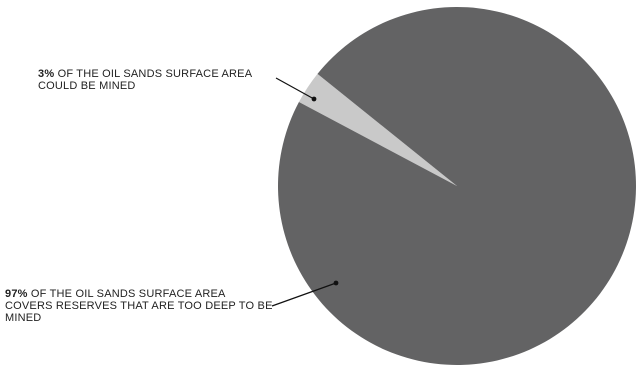  What do you see at coordinates (377, 129) in the screenshot?
I see `pie-slice-3-percent` at bounding box center [377, 129].